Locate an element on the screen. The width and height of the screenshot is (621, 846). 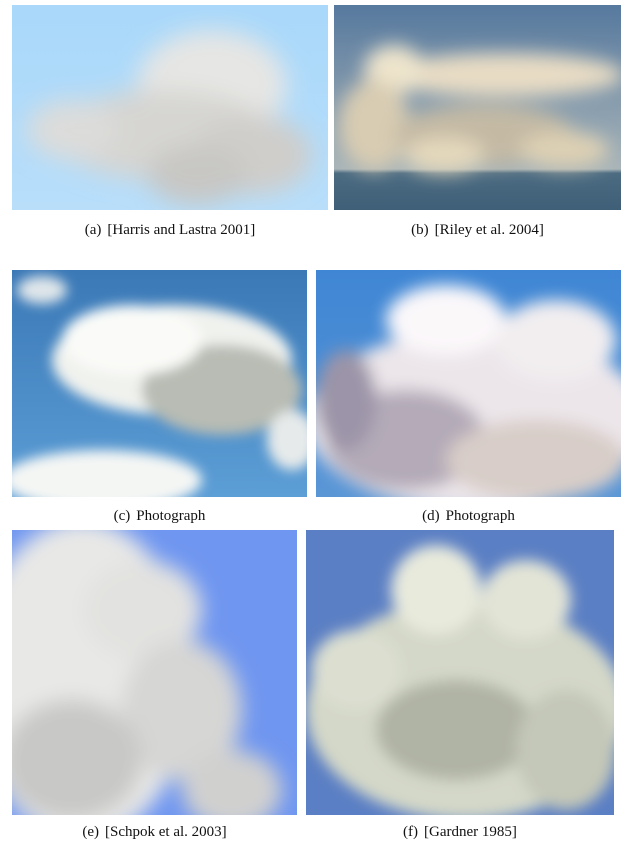
caption: (d) Photograph is located at coordinates (468, 516).